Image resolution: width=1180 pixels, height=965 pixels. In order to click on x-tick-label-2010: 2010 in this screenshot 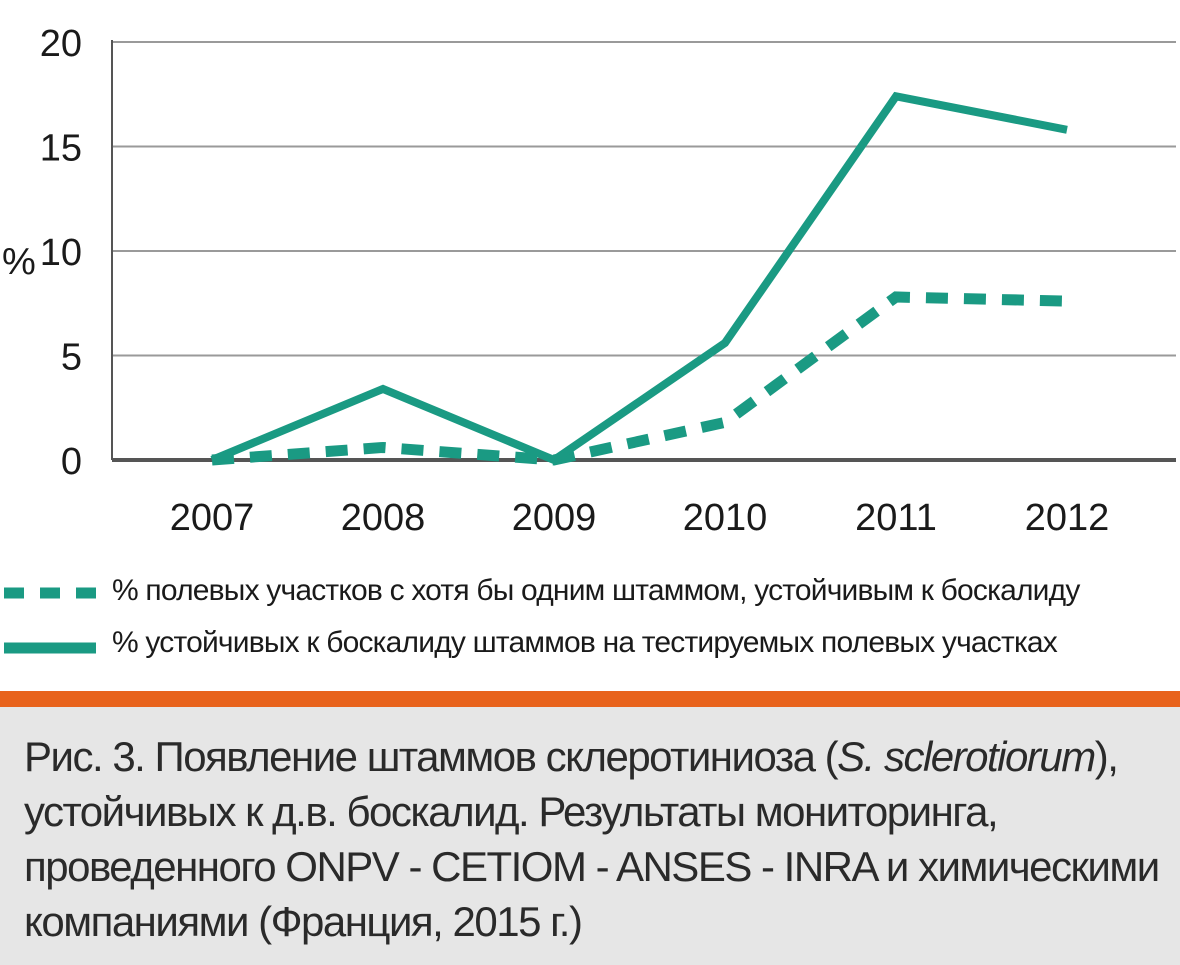, I will do `click(725, 518)`.